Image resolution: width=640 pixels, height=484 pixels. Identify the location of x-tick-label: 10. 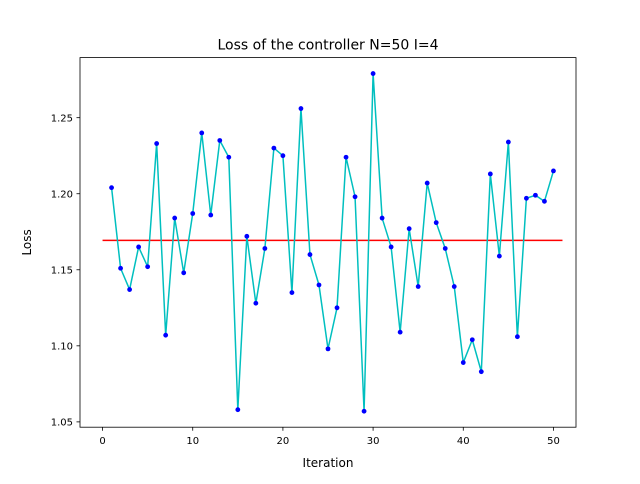
(192, 441).